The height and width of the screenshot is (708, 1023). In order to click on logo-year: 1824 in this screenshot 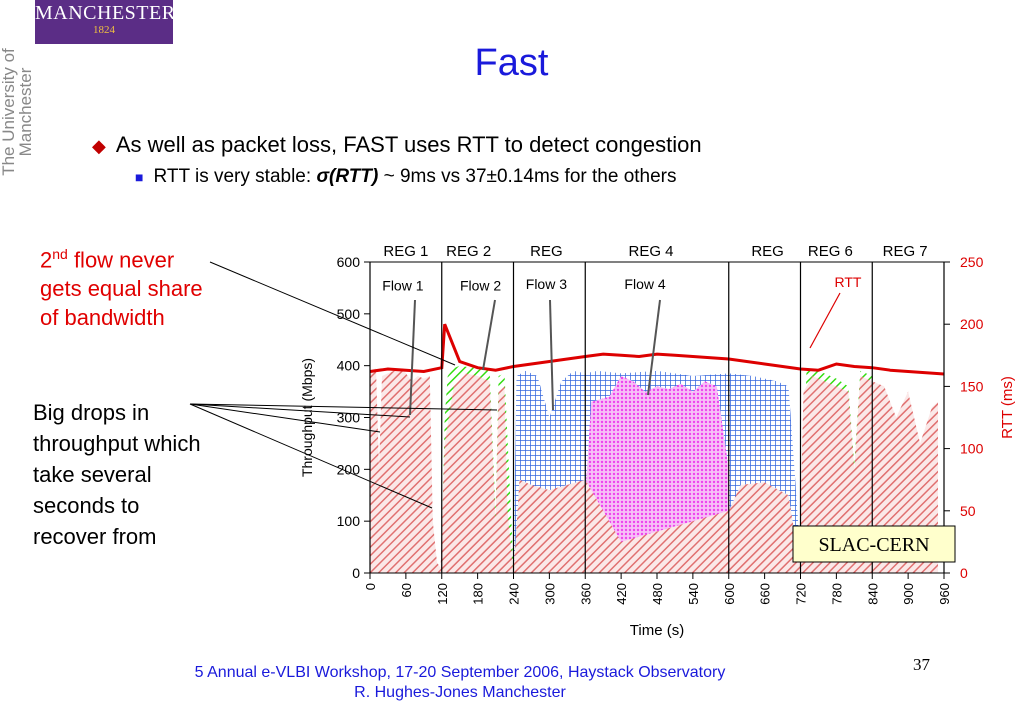, I will do `click(104, 30)`.